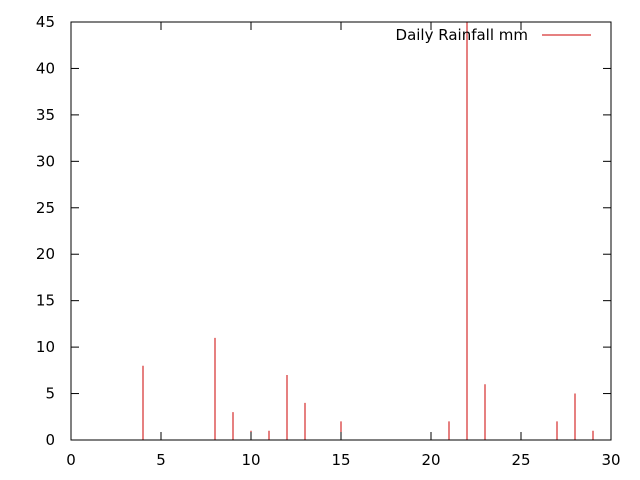 This screenshot has height=480, width=640. What do you see at coordinates (45, 115) in the screenshot?
I see `y-tick-label: 35` at bounding box center [45, 115].